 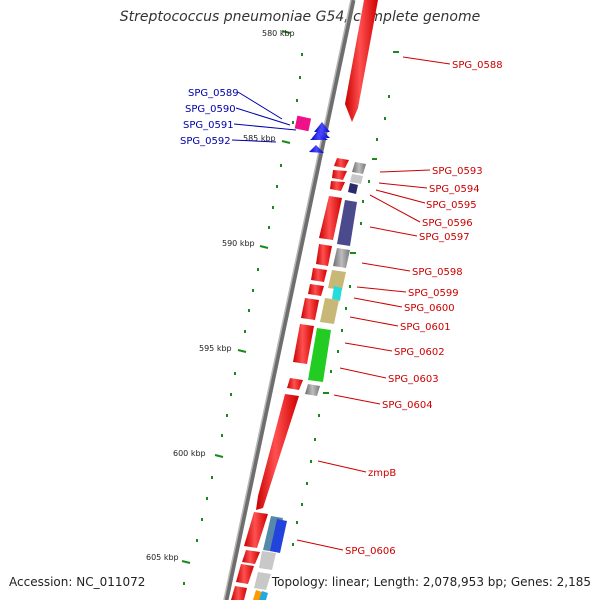 I want to click on label-spg0589: SPG_0589, so click(x=213, y=93).